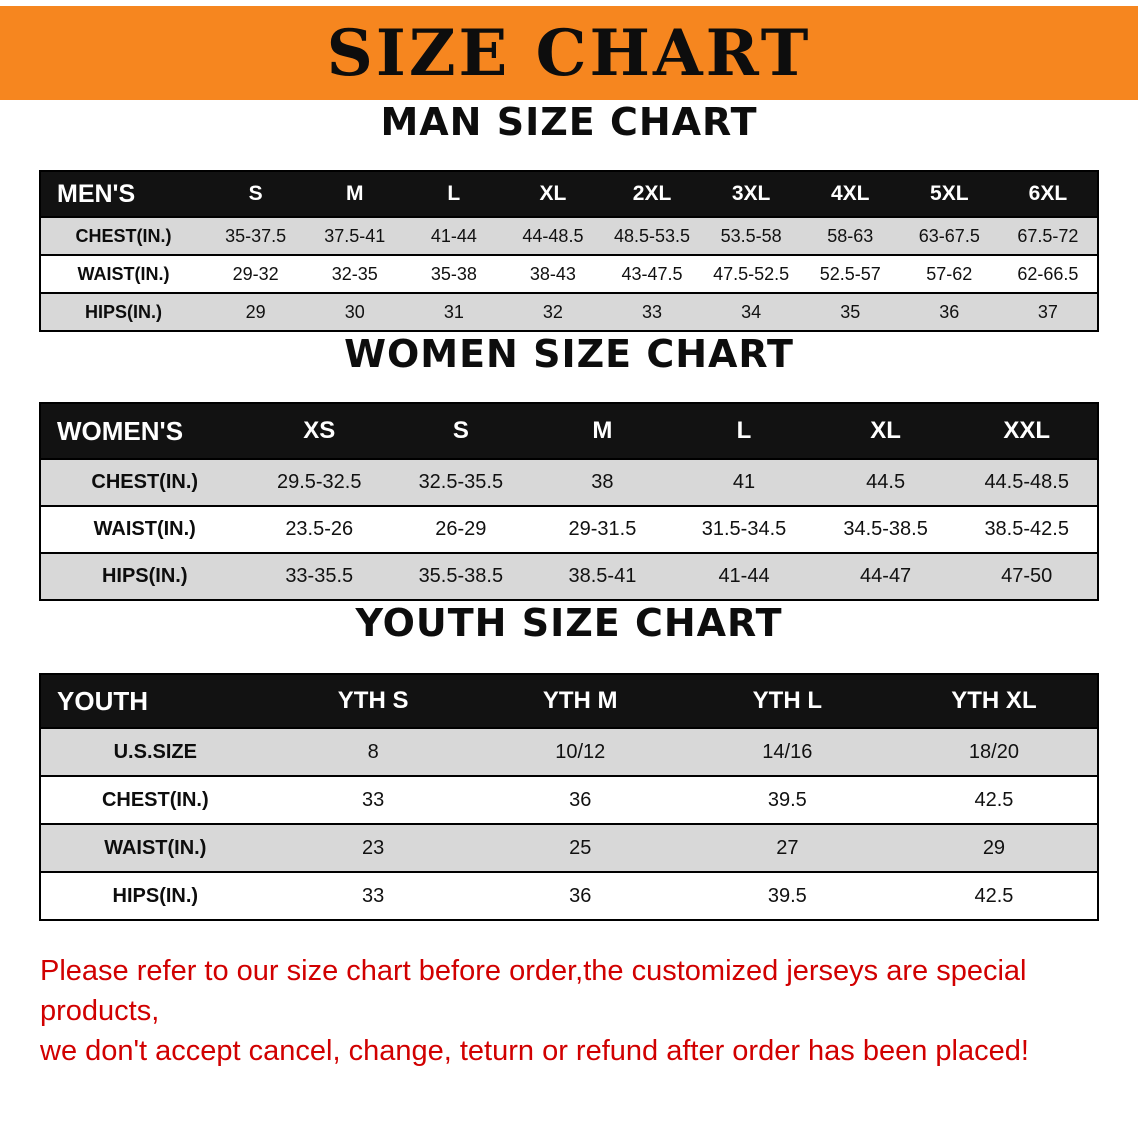 This screenshot has height=1132, width=1138. Describe the element at coordinates (1027, 529) in the screenshot. I see `table-cell: 38.5-42.5` at that location.